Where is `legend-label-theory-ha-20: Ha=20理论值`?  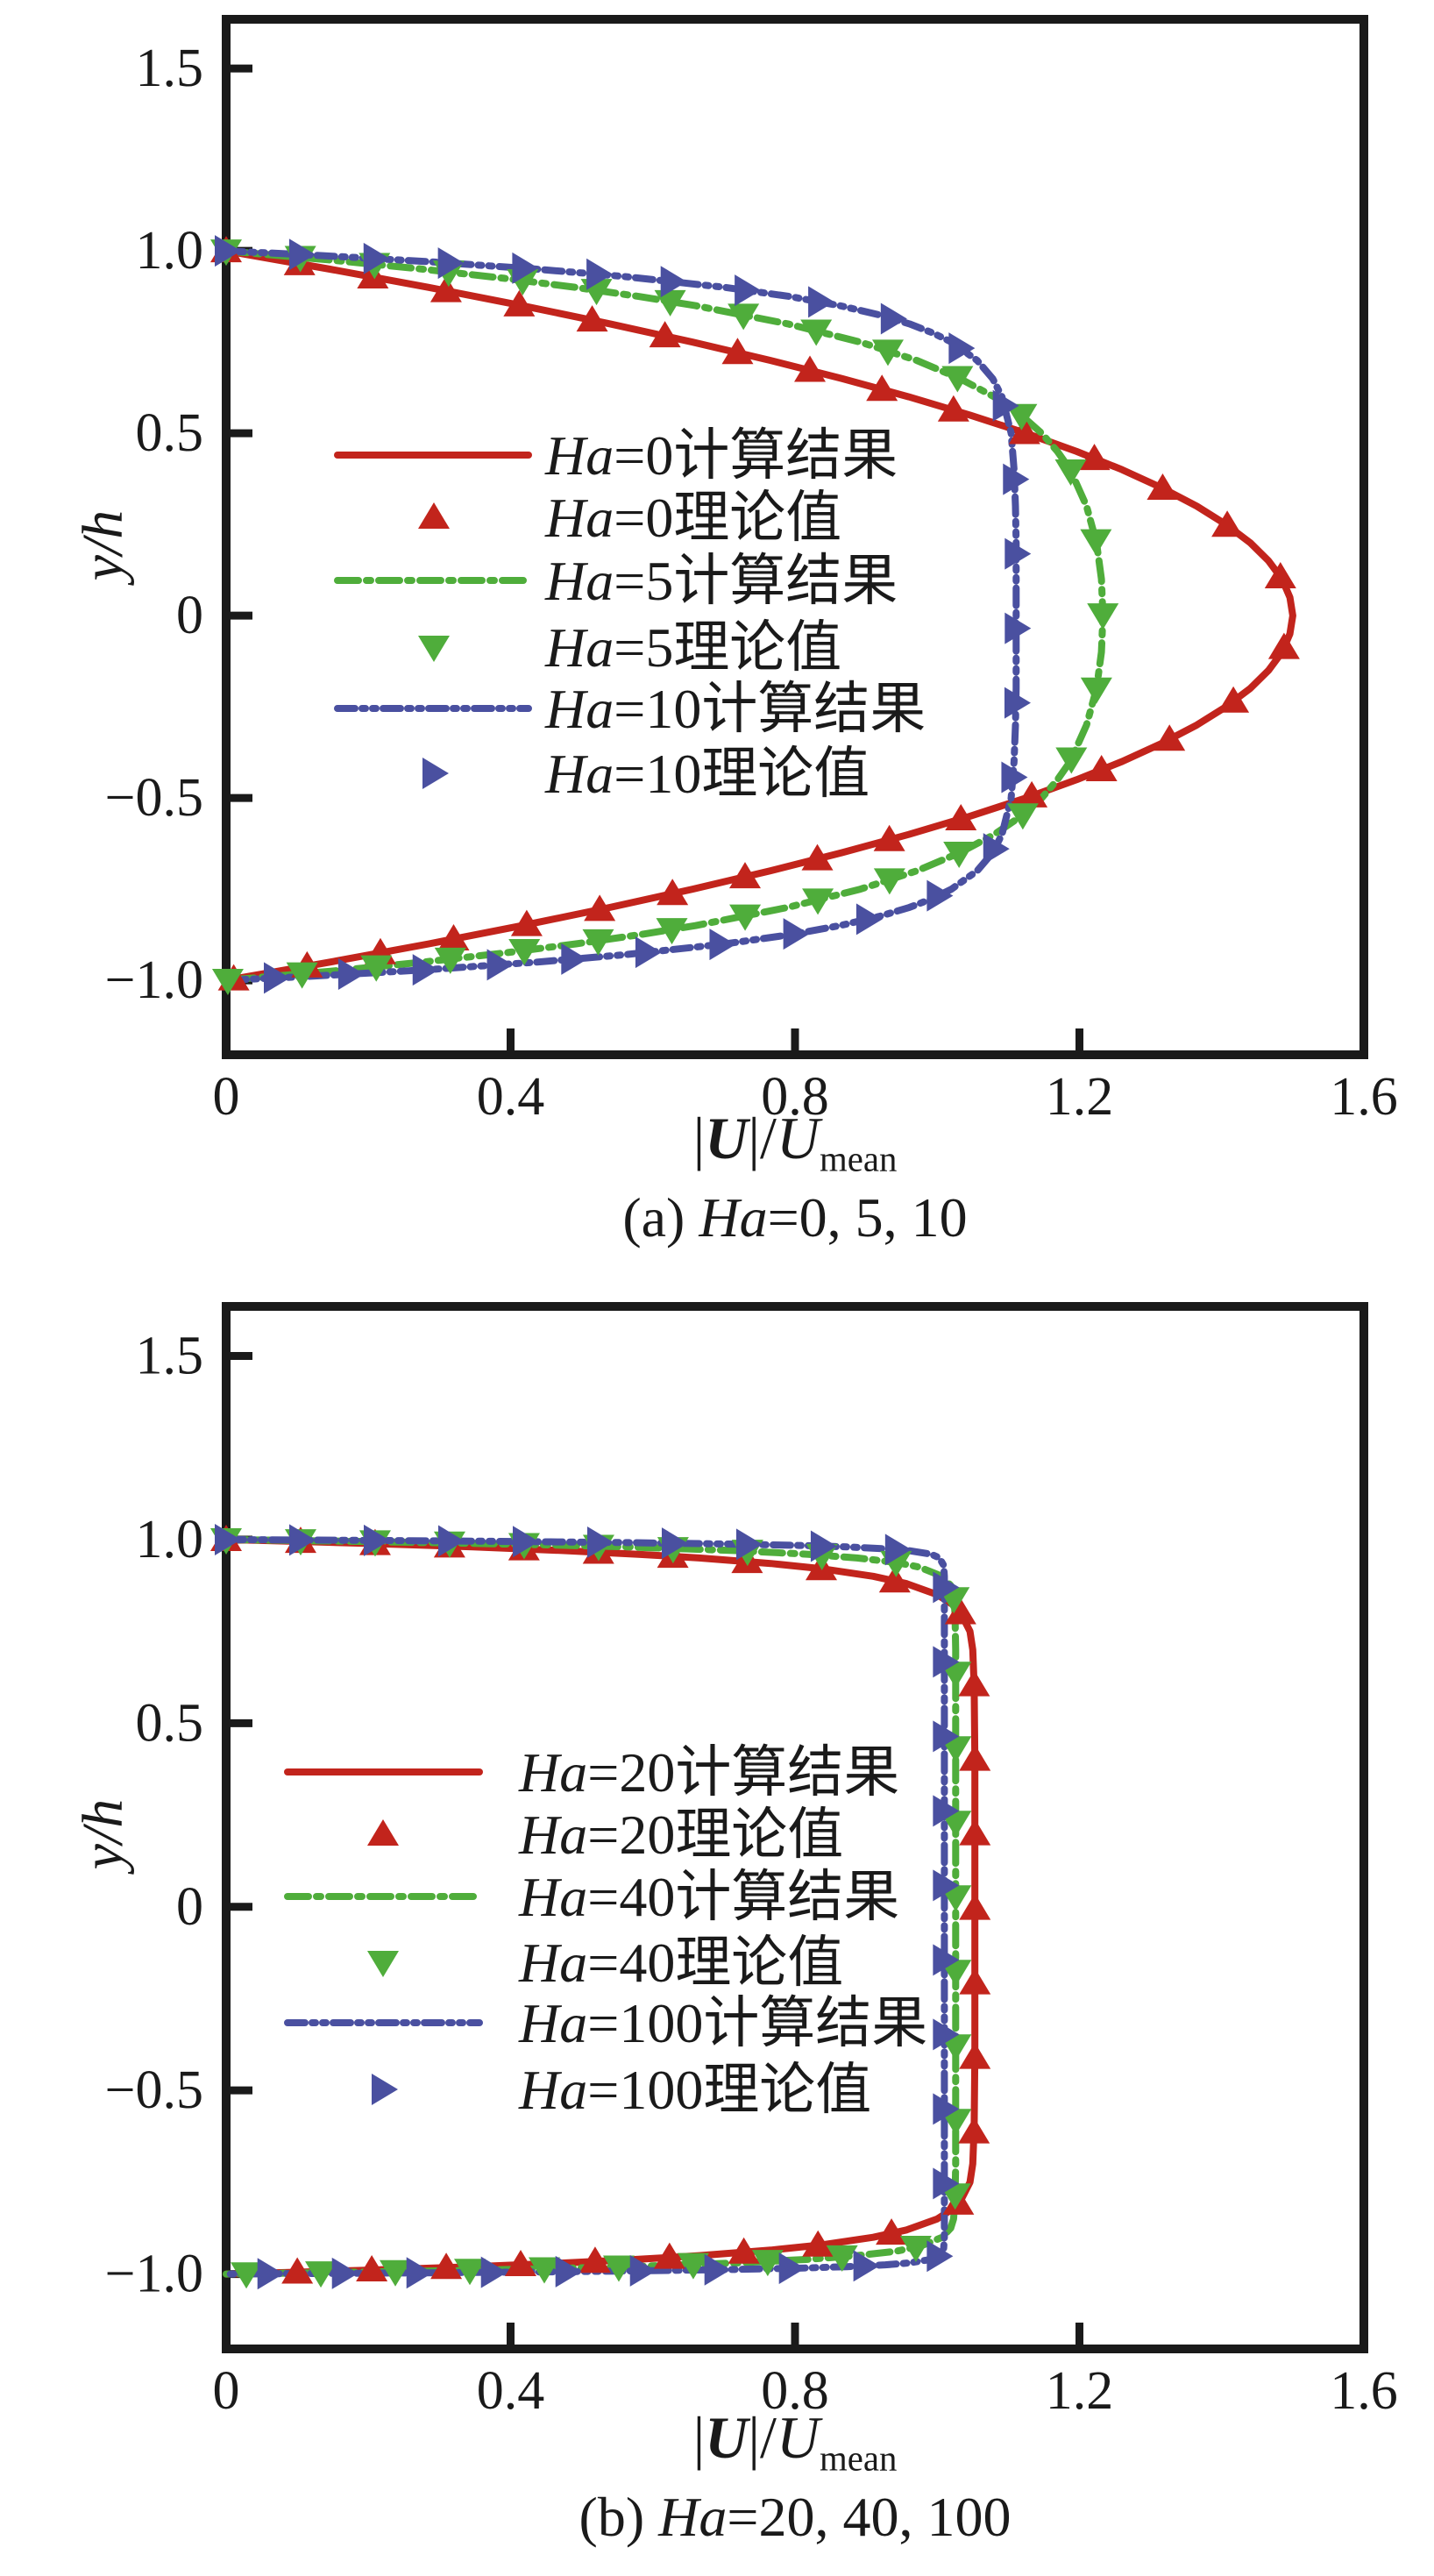 legend-label-theory-ha-20: Ha=20理论值 is located at coordinates (680, 1835).